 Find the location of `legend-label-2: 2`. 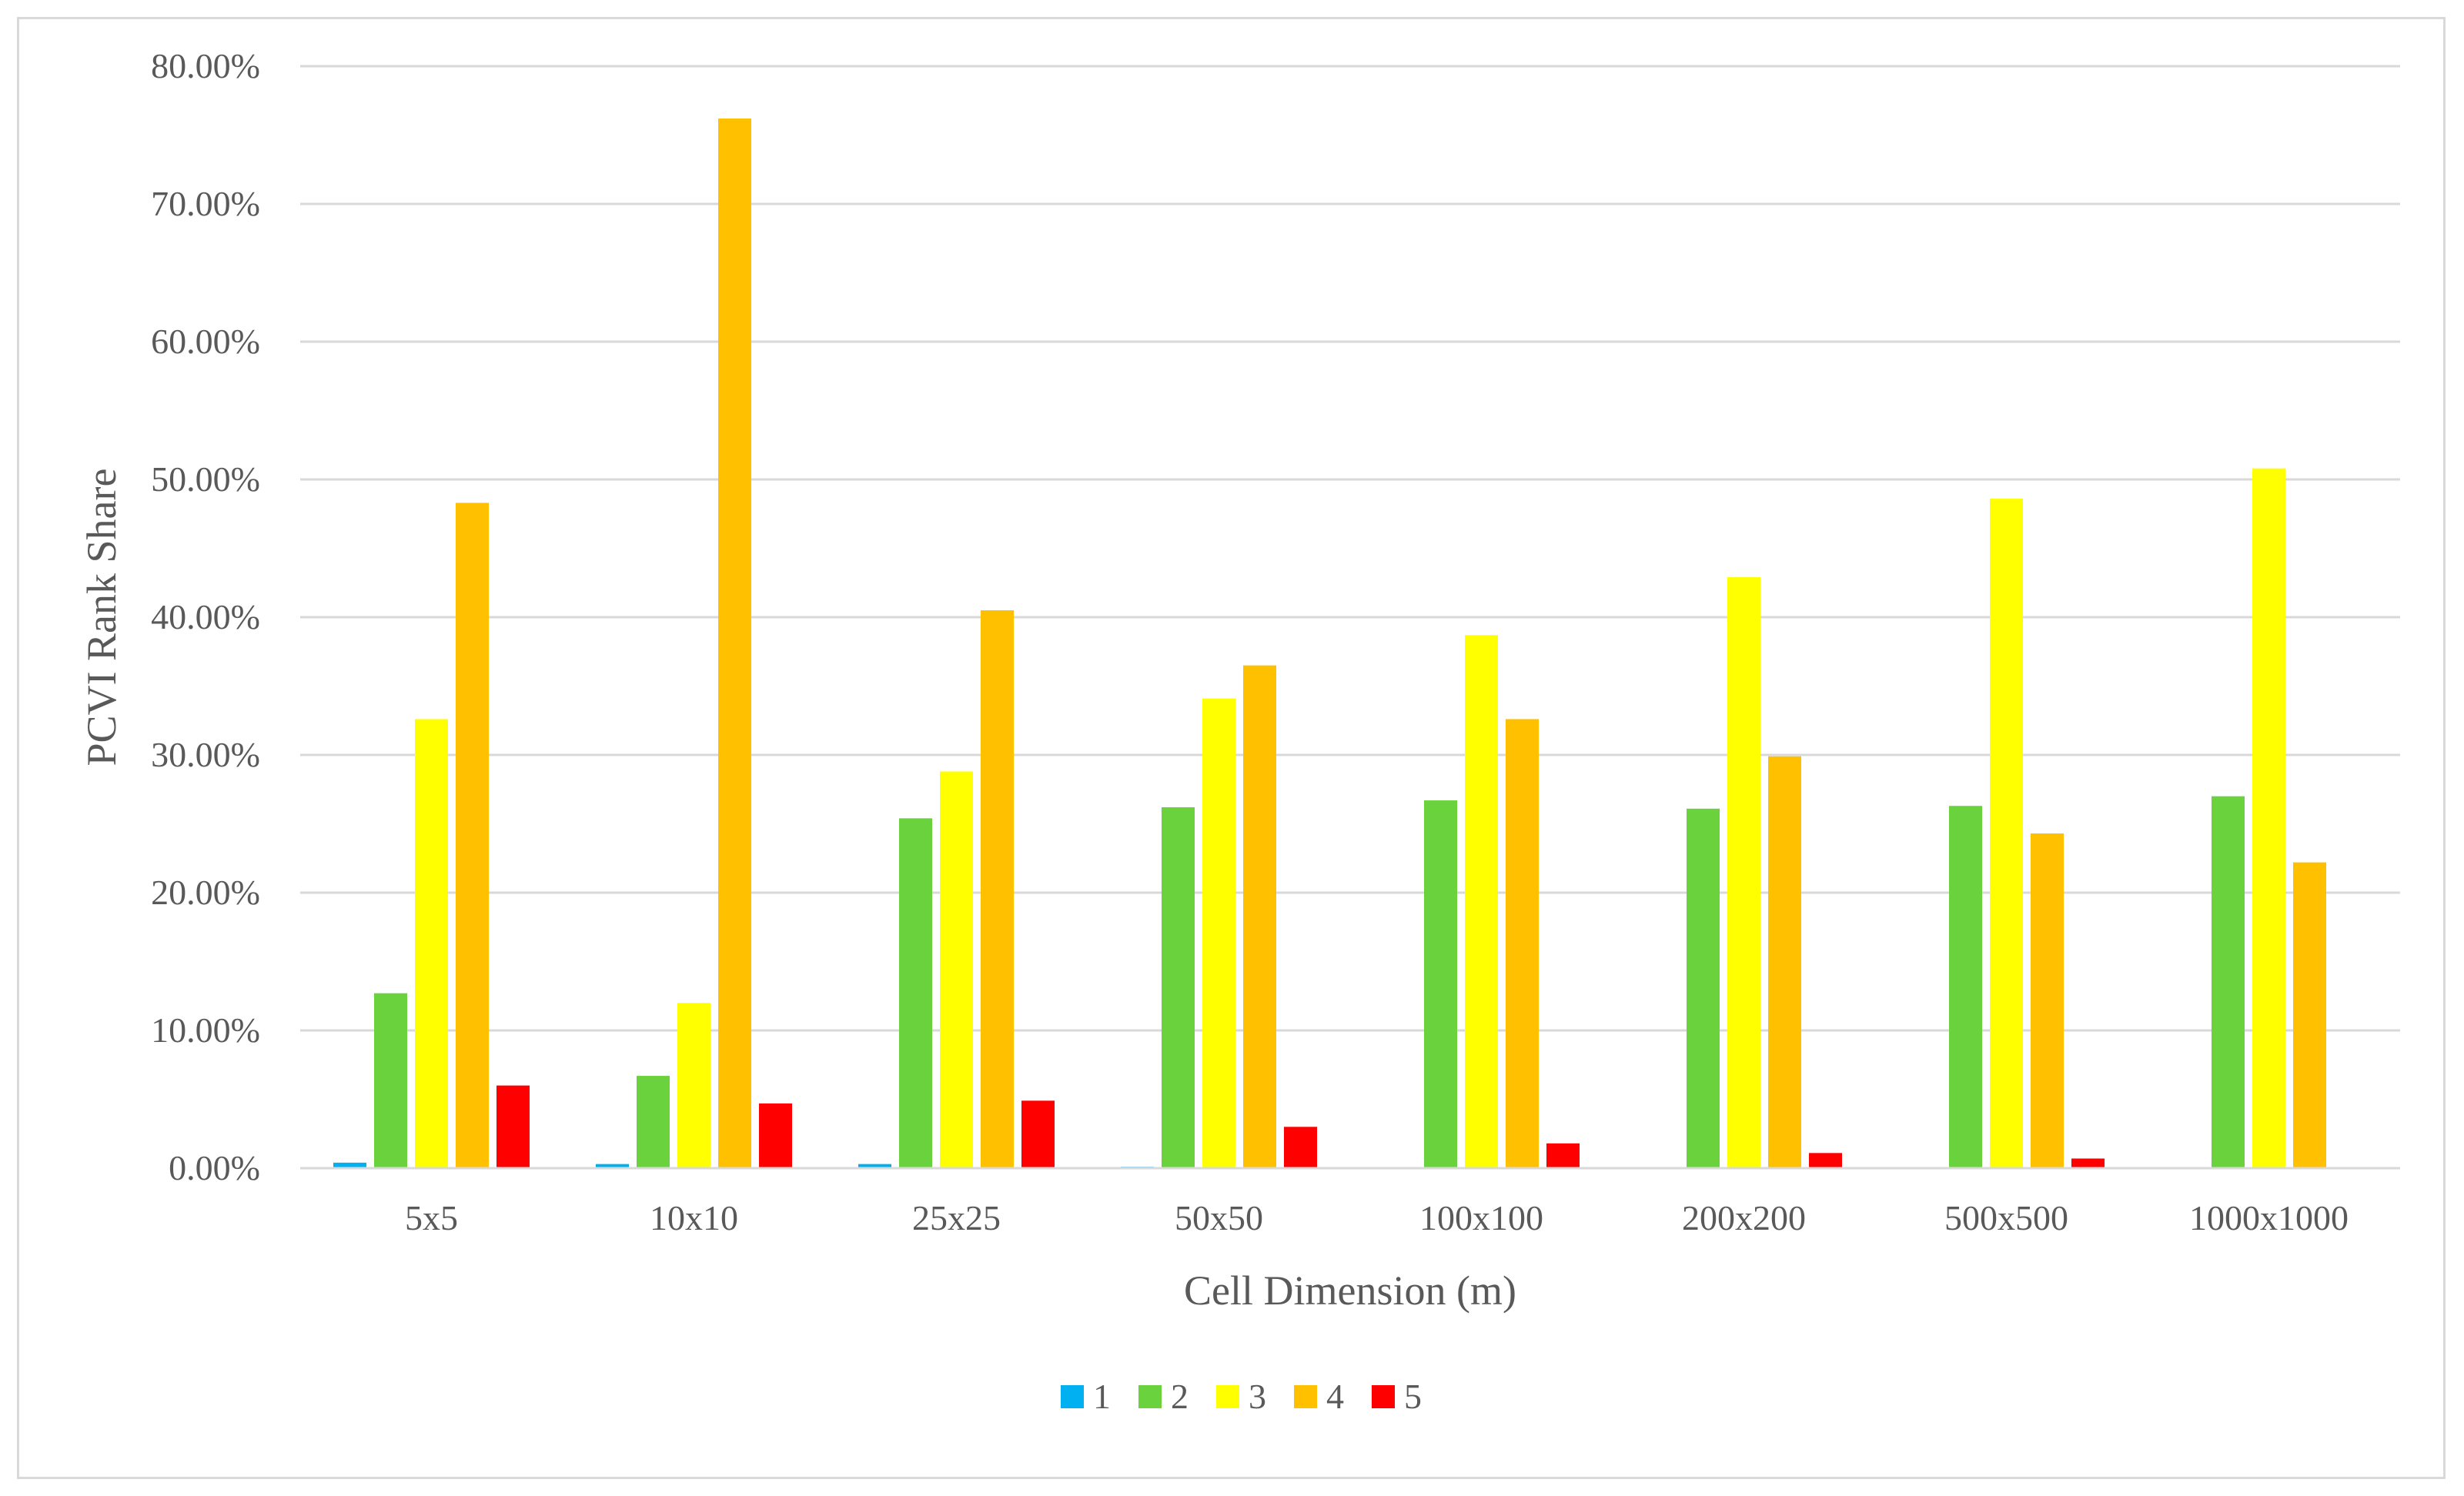

legend-label-2: 2 is located at coordinates (1180, 1397).